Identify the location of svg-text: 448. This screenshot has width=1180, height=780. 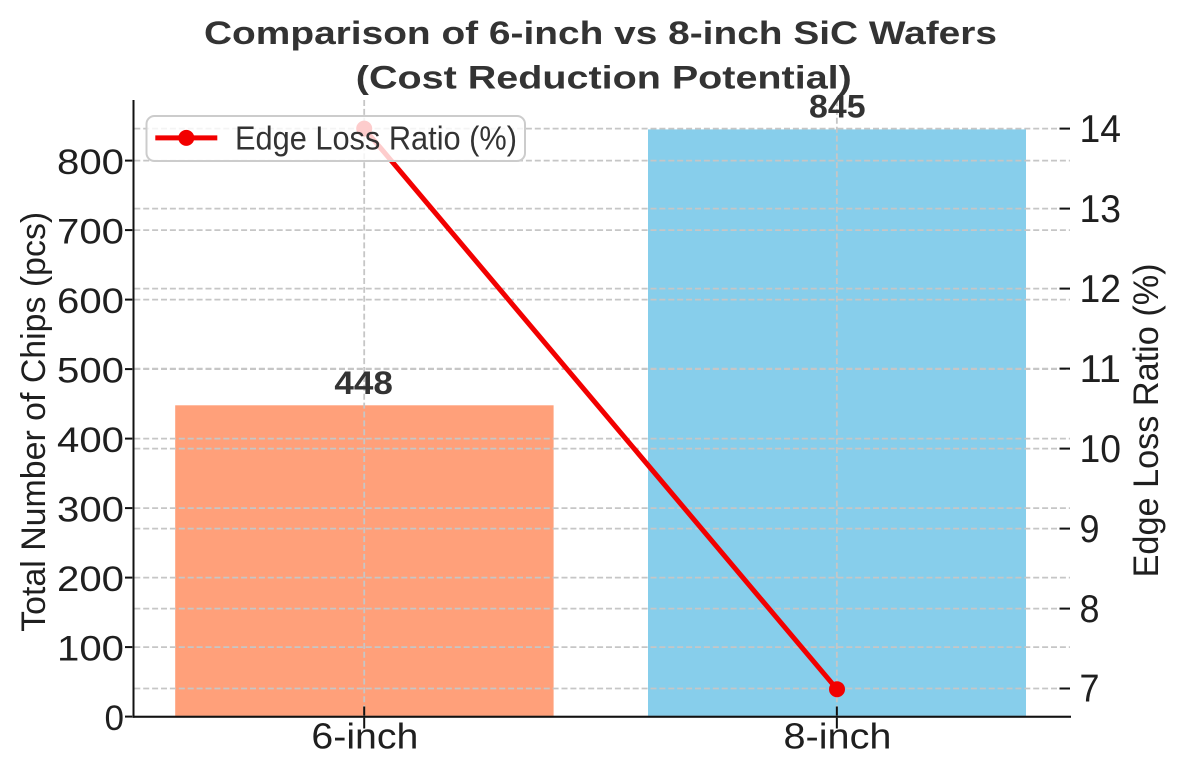
(363, 383).